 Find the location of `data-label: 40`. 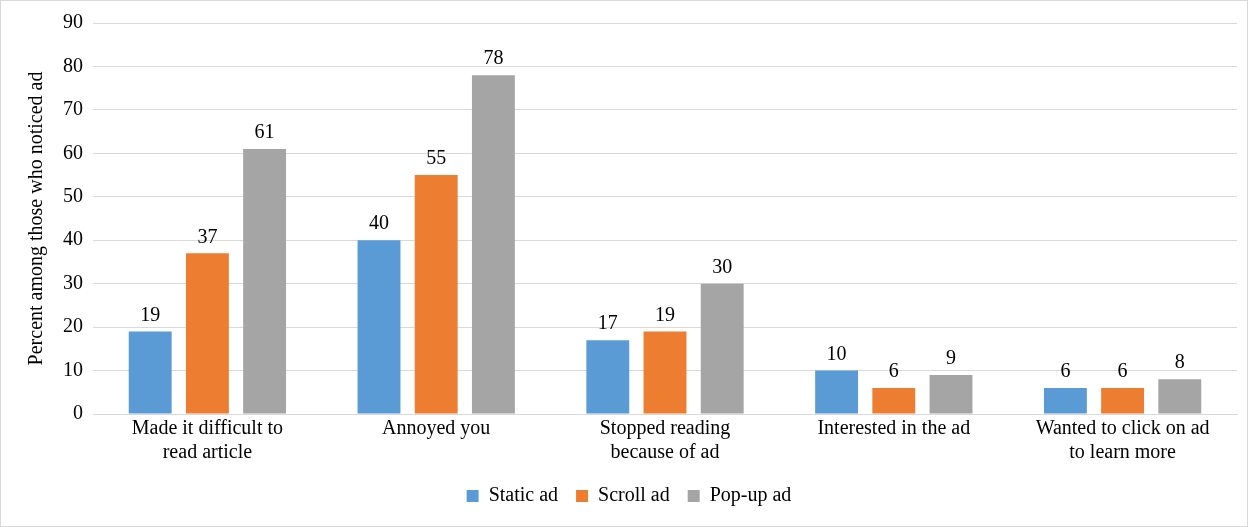

data-label: 40 is located at coordinates (379, 222).